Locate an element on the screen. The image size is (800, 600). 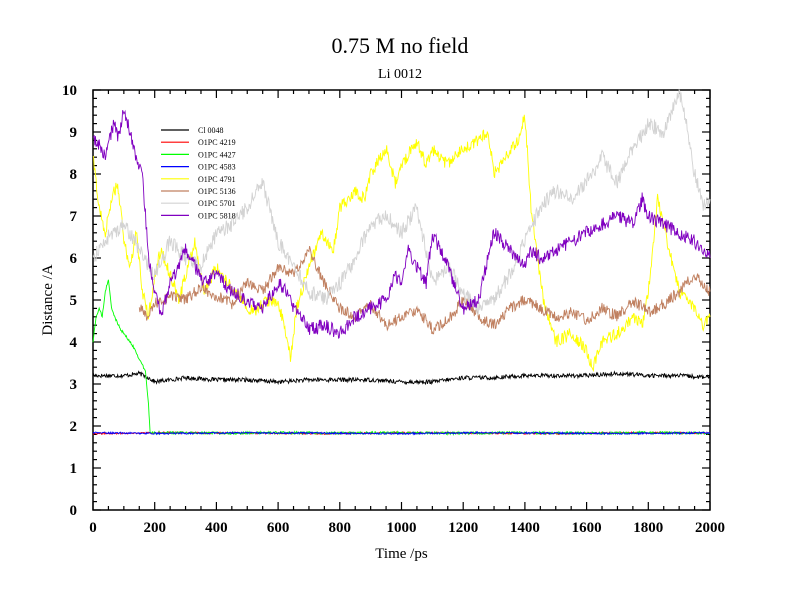
y-tick-label: 4 is located at coordinates (74, 343).